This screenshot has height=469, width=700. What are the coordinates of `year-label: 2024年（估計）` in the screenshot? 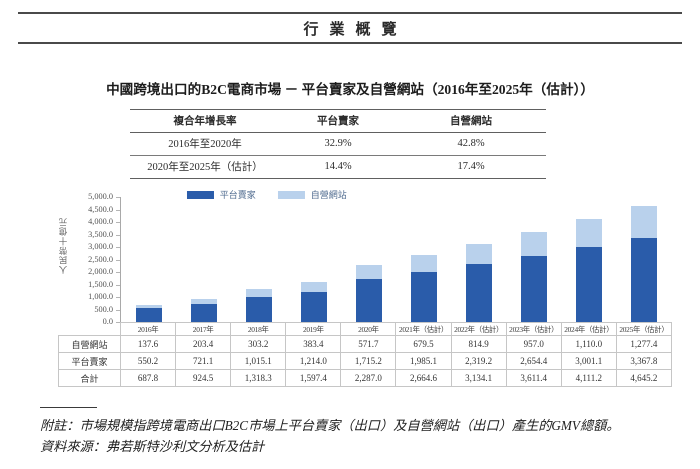 It's located at (588, 329).